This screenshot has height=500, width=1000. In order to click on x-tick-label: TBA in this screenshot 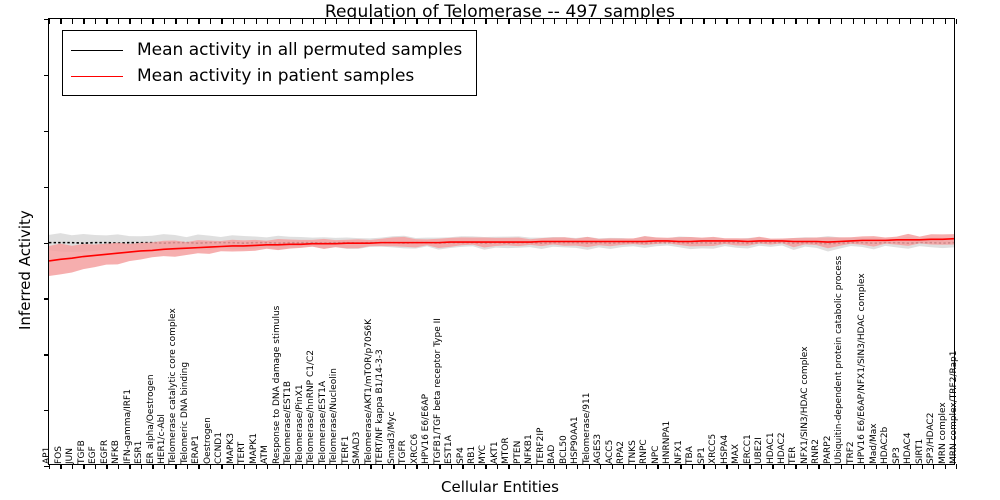, I will do `click(690, 455)`.